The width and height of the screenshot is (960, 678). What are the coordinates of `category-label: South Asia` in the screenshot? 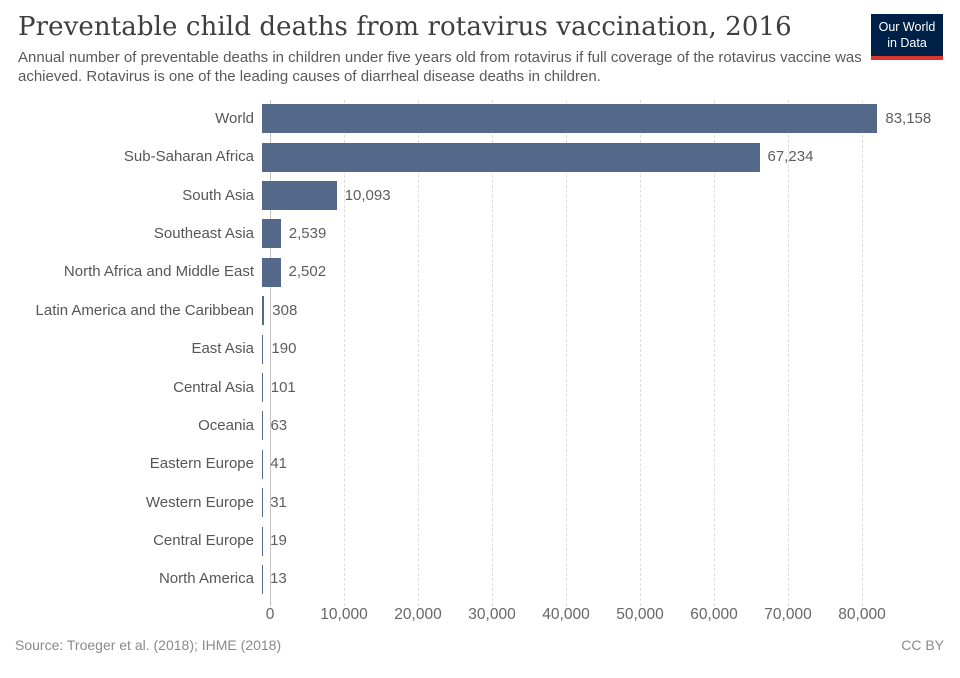 It's located at (218, 195).